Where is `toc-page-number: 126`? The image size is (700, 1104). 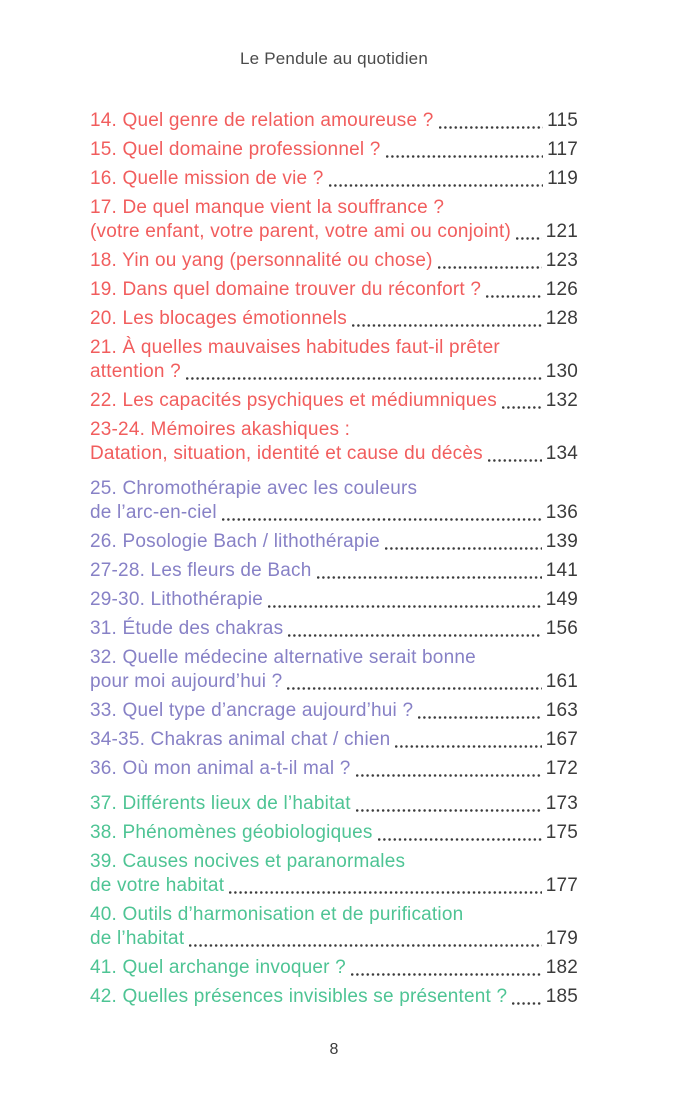 toc-page-number: 126 is located at coordinates (561, 289).